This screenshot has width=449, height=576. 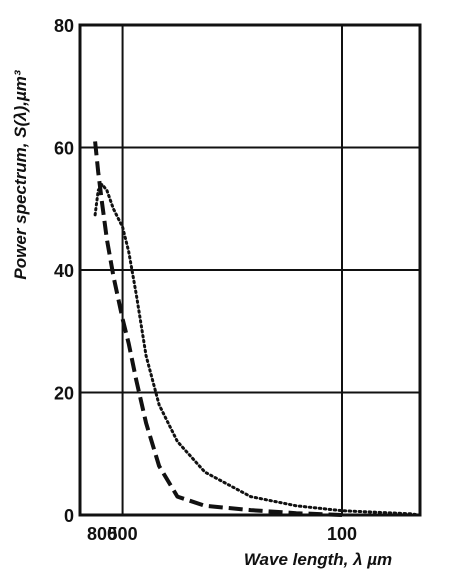 I want to click on x-tick-label-500: 500, so click(x=123, y=534).